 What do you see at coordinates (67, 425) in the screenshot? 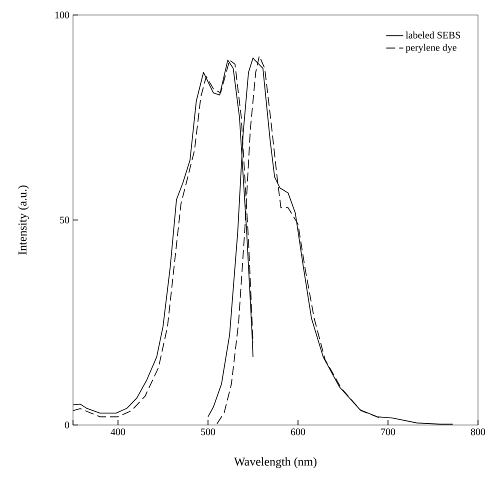
I see `y-tick-label: 0` at bounding box center [67, 425].